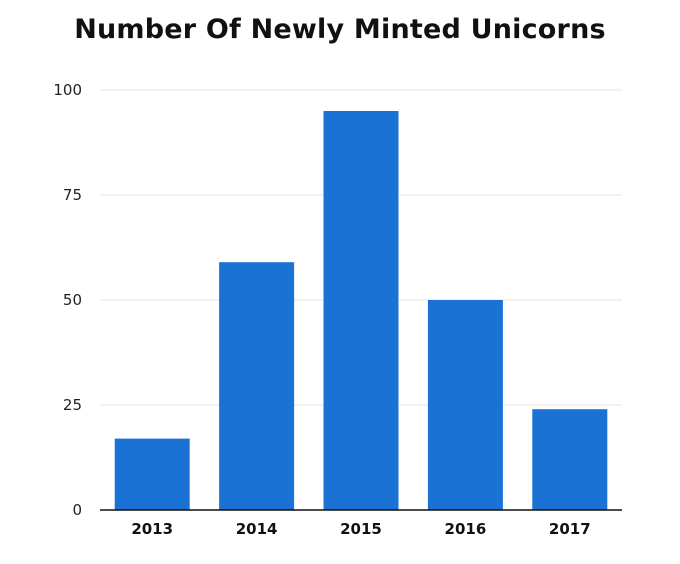 Image resolution: width=680 pixels, height=564 pixels. I want to click on y-tick-label-75: 75, so click(72, 195).